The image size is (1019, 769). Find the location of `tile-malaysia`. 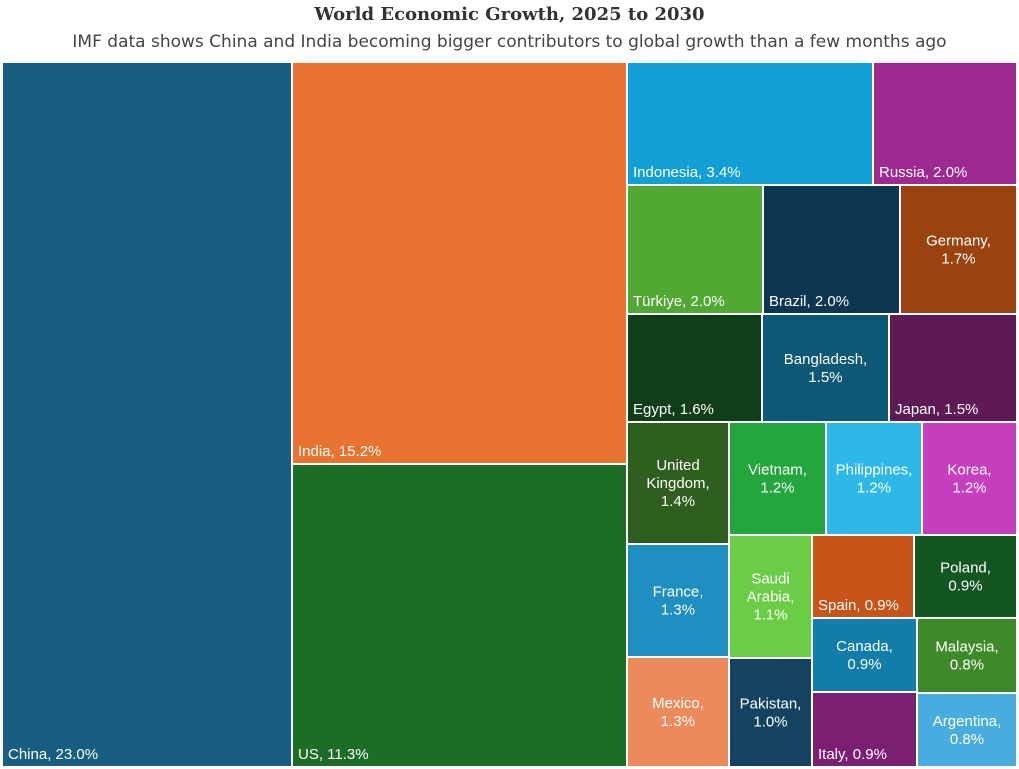

tile-malaysia is located at coordinates (967, 655).